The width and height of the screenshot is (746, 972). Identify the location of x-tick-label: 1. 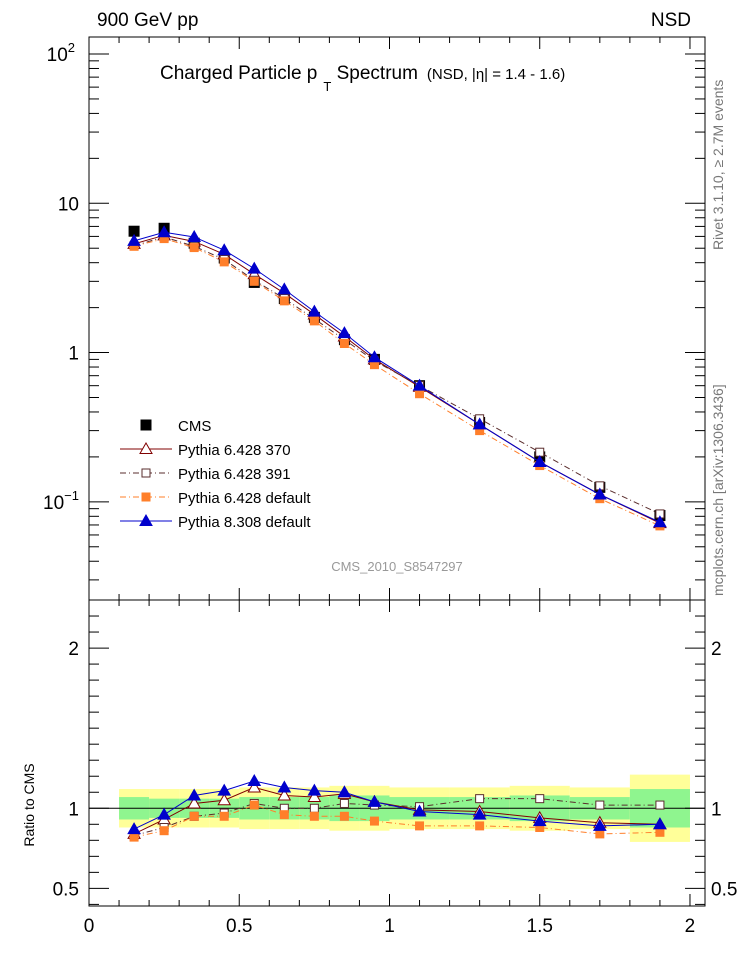
(389, 926).